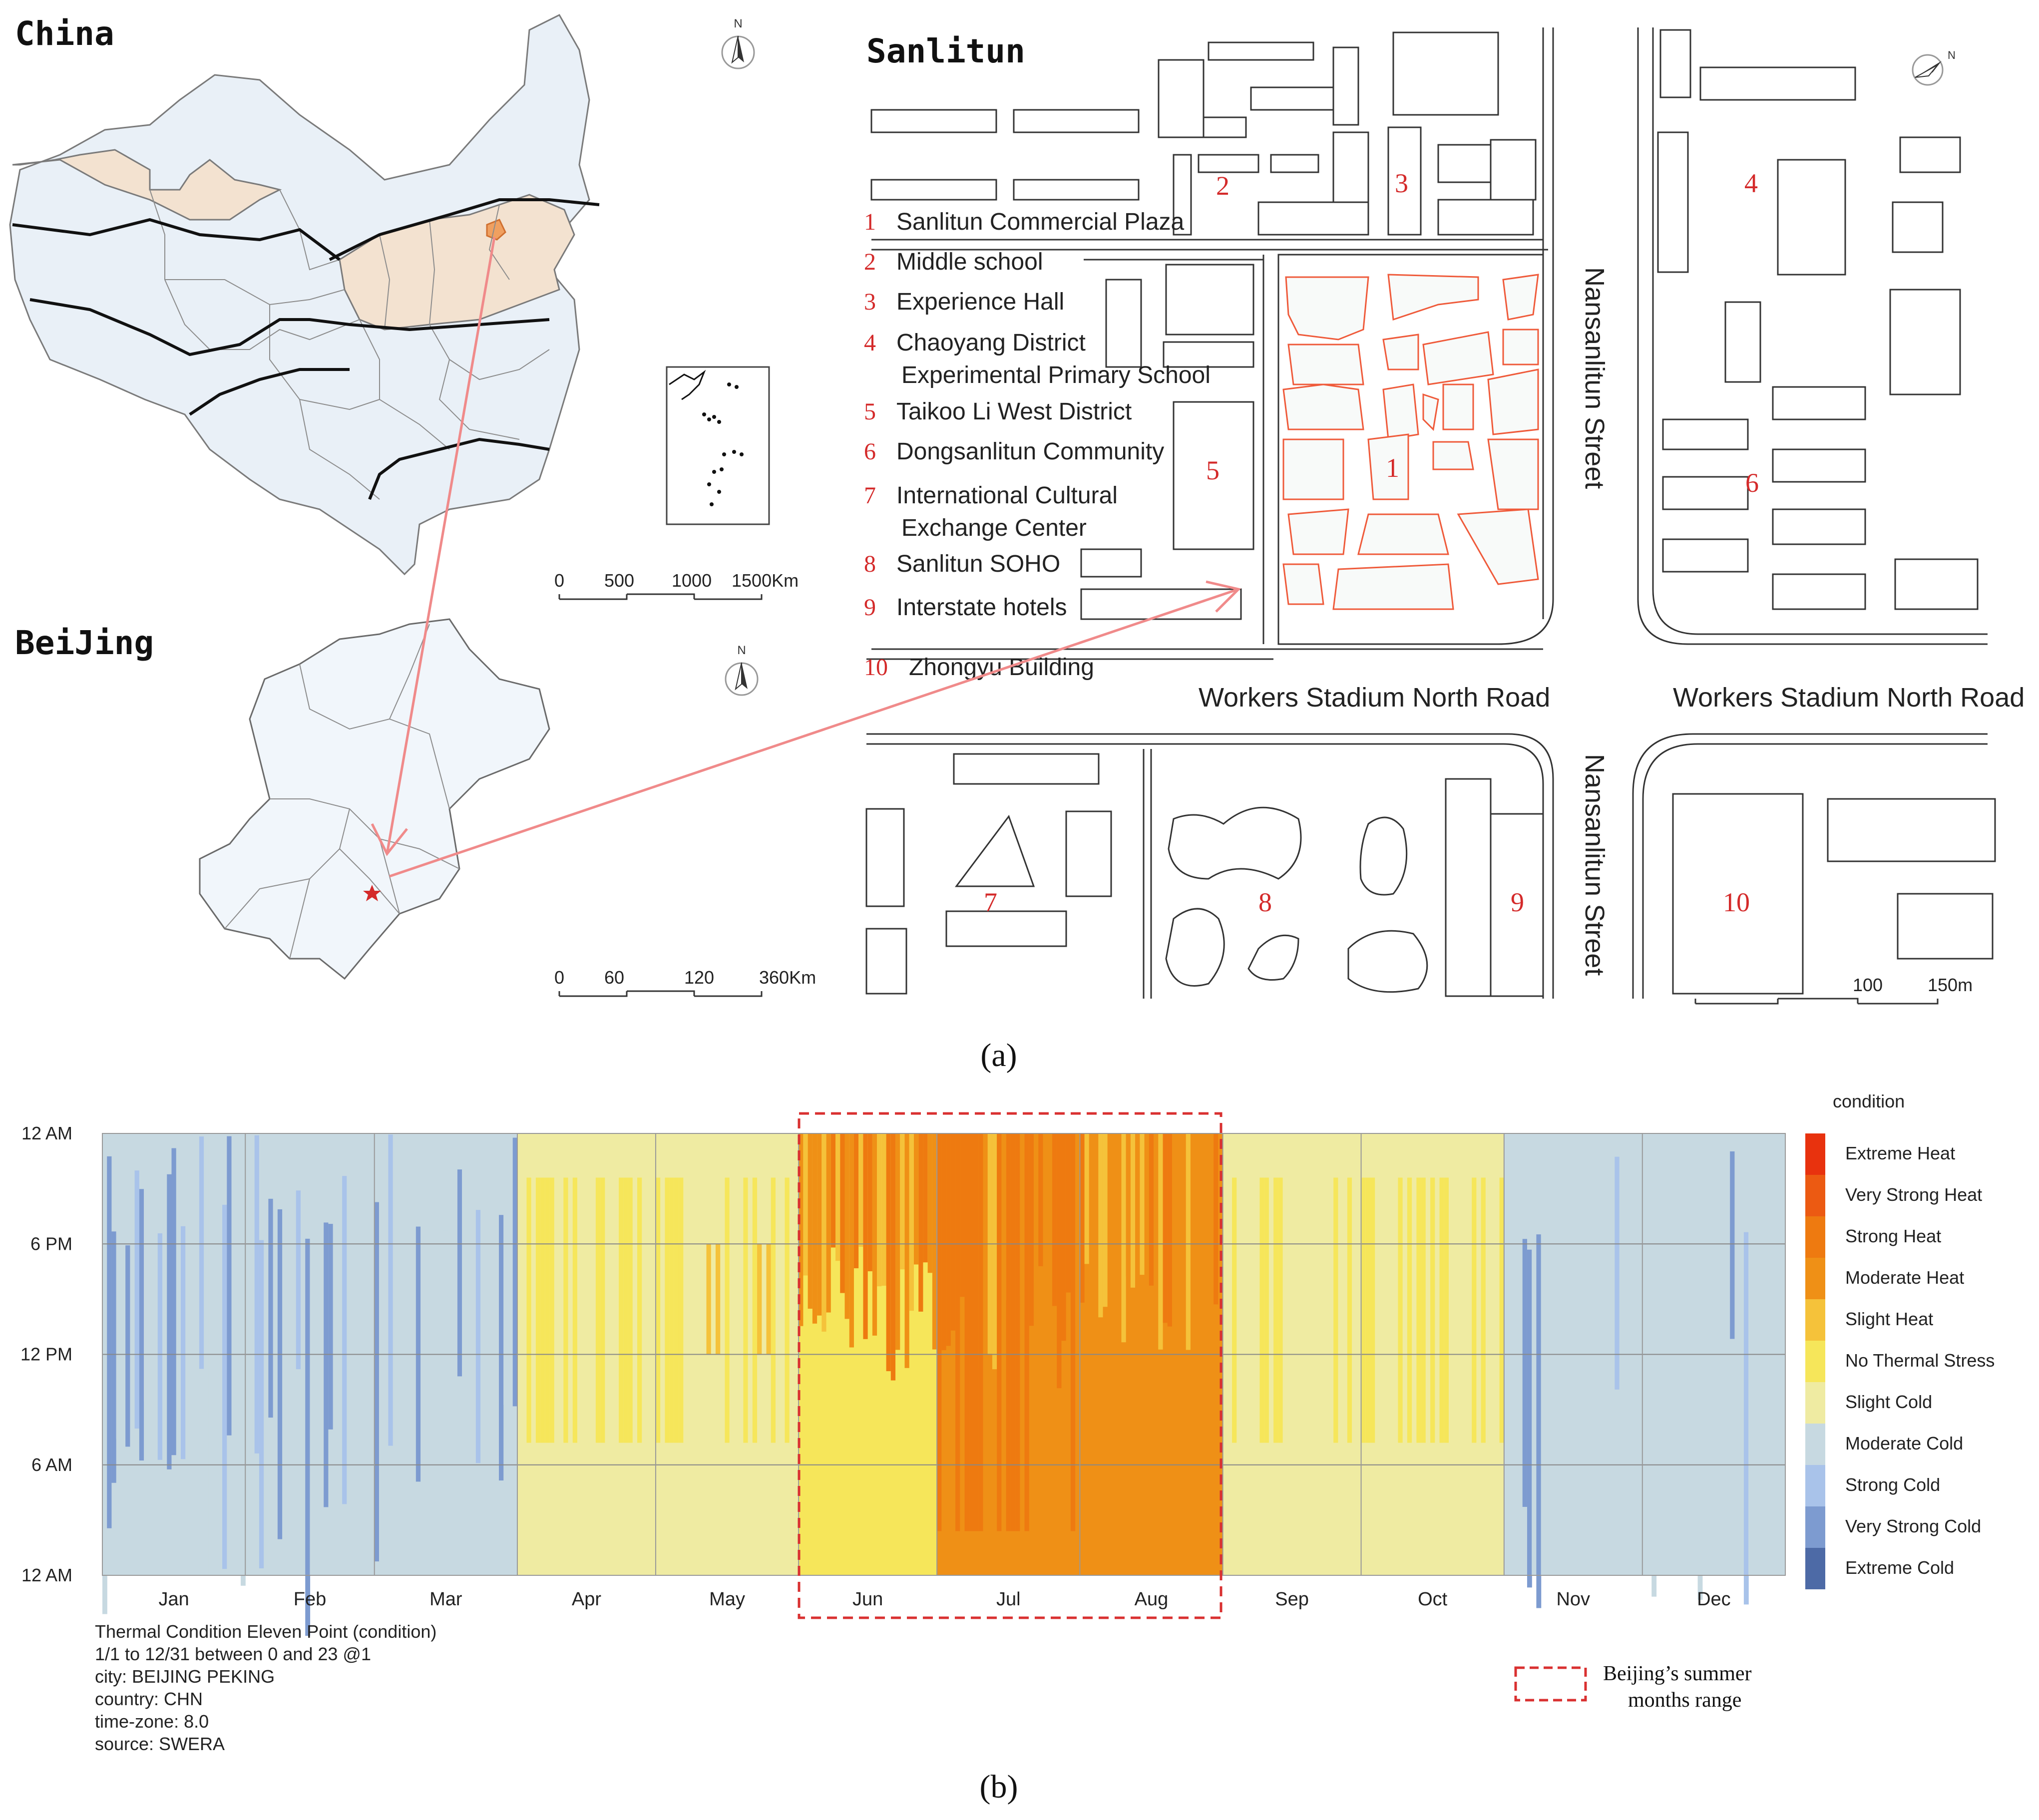  Describe the element at coordinates (1223, 596) in the screenshot. I see `arrow-beijing-to-site-head` at that location.